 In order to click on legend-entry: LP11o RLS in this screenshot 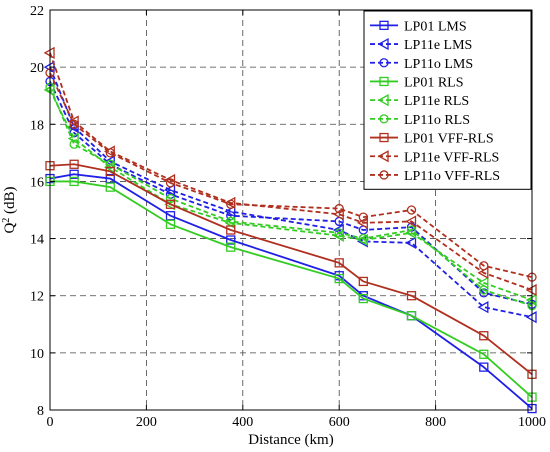, I will do `click(420, 120)`.